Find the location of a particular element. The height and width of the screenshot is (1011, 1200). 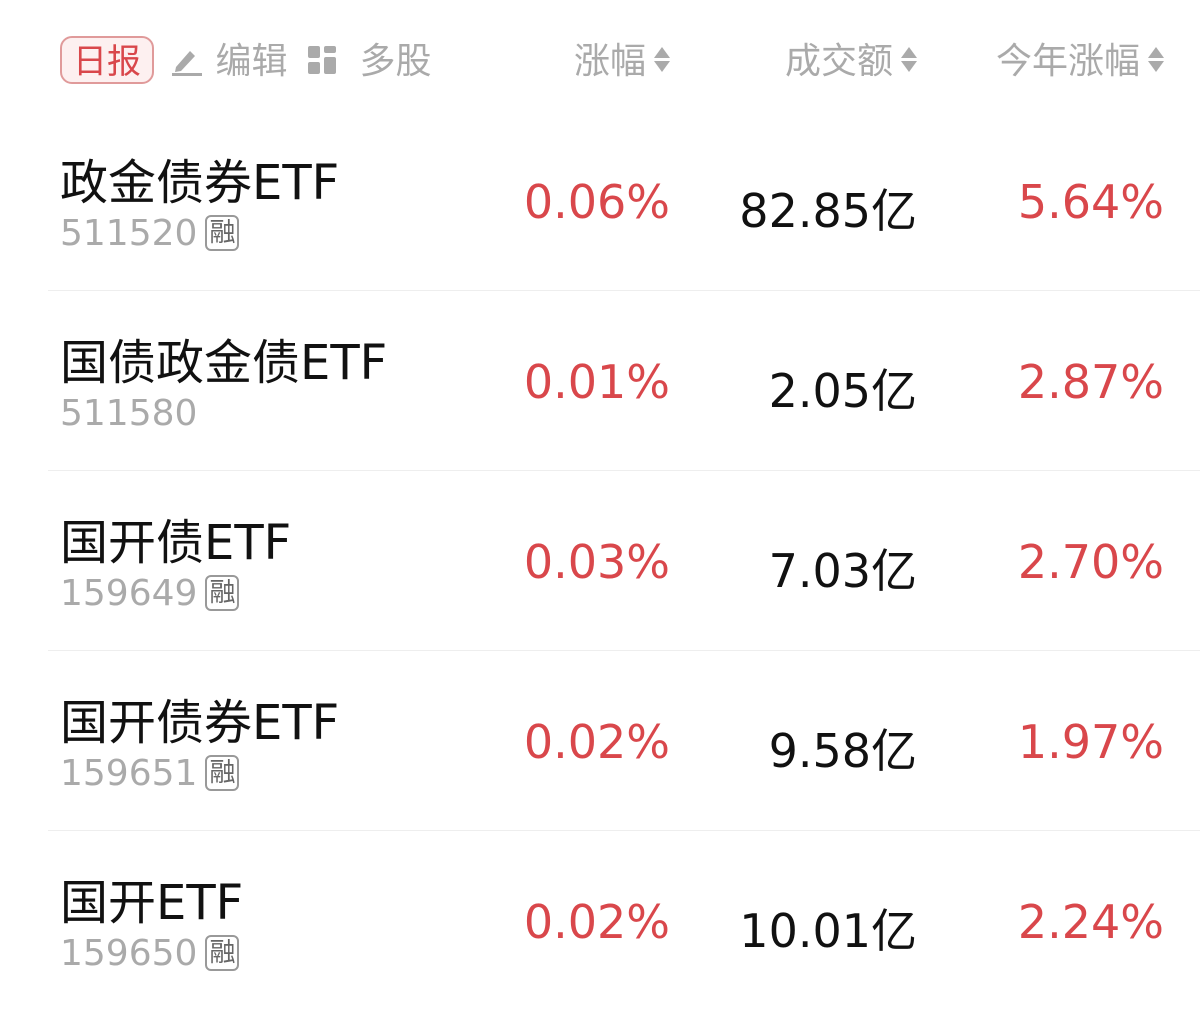

code-text: 159650 is located at coordinates (129, 953).